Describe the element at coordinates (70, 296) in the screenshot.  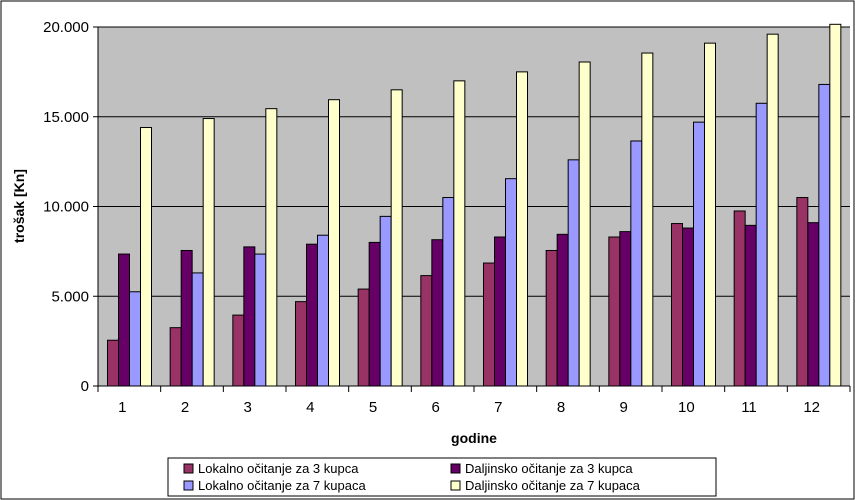
I see `y-tick-label: 5.000` at that location.